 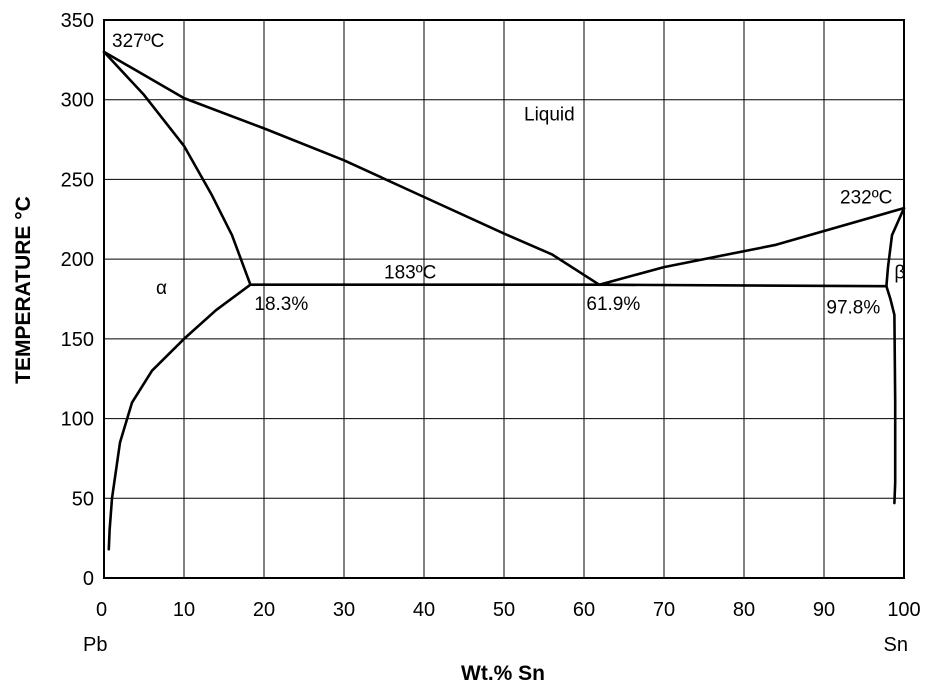 What do you see at coordinates (161, 288) in the screenshot?
I see `alpha-region-label: α` at bounding box center [161, 288].